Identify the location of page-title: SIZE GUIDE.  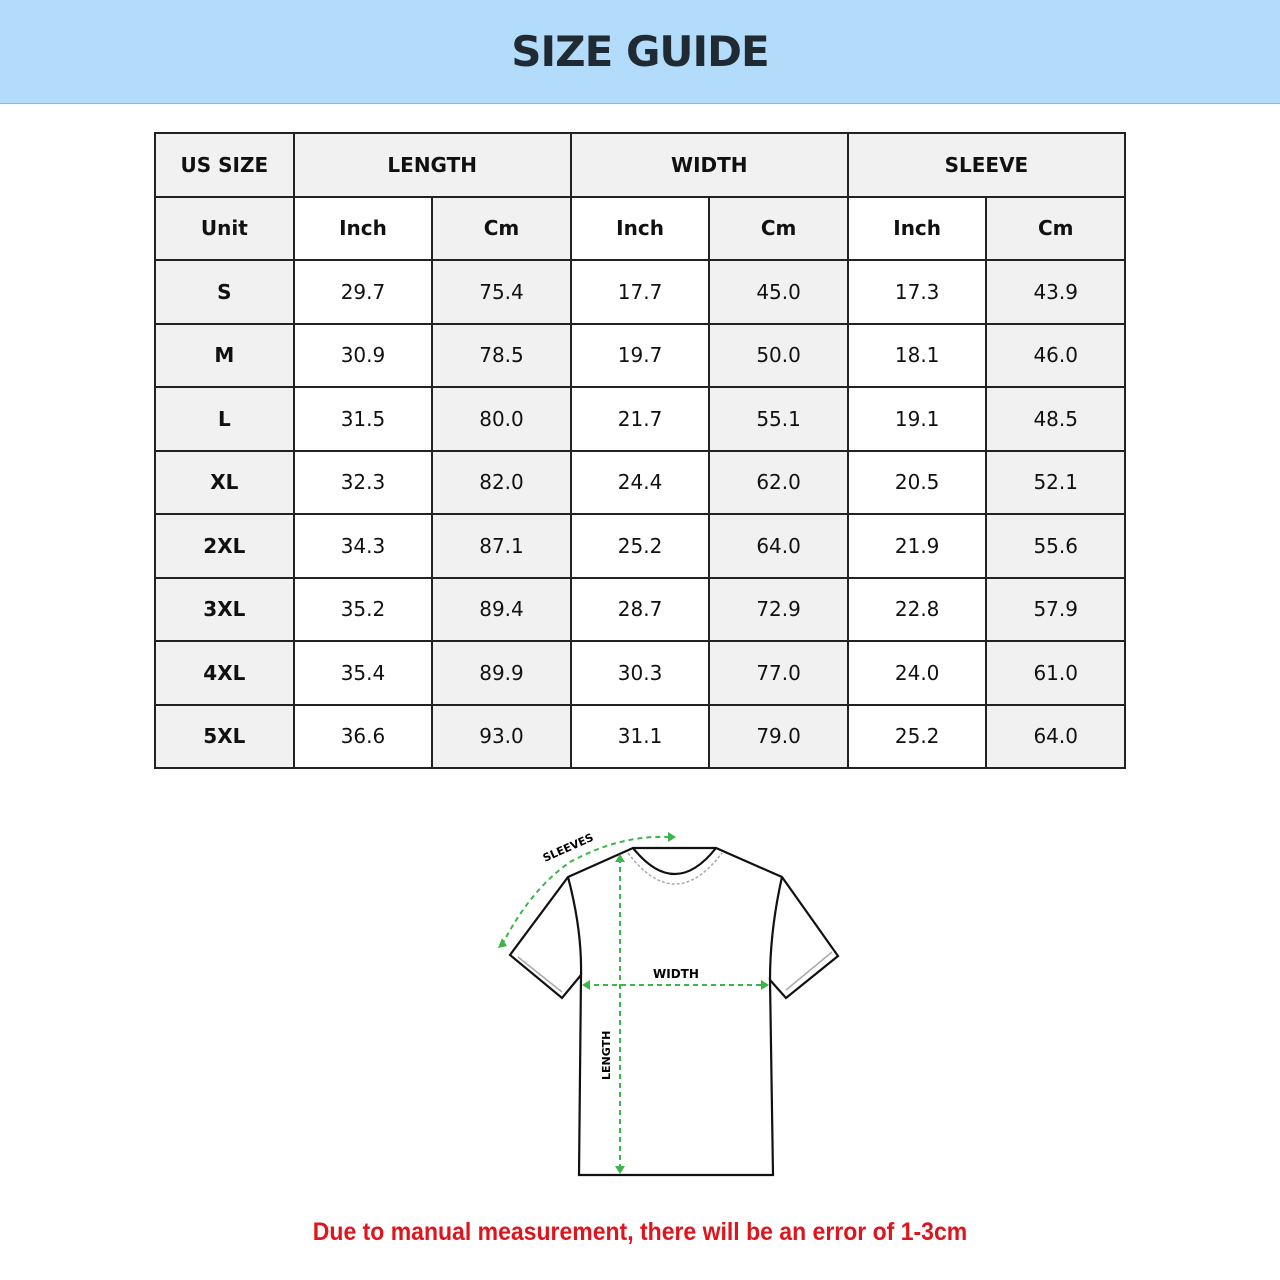
(640, 51).